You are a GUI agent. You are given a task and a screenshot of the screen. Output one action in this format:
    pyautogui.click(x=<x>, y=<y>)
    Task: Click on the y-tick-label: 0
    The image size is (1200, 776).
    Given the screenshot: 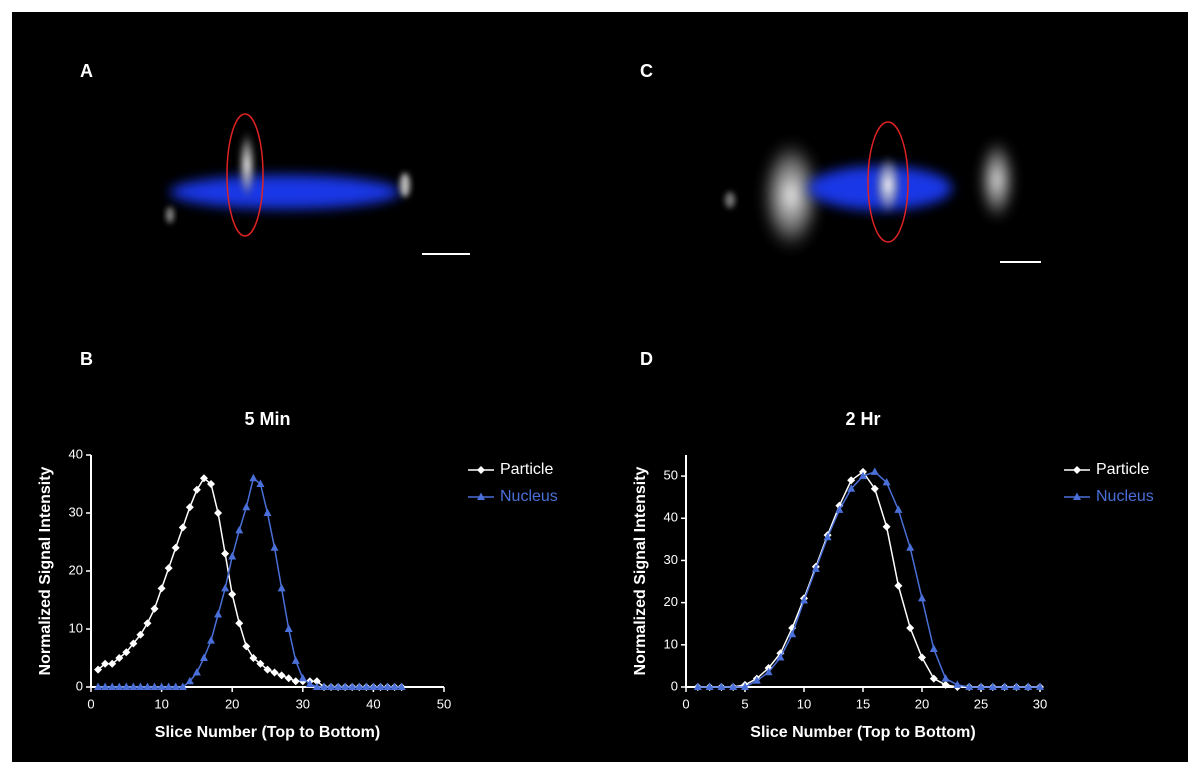 What is the action you would take?
    pyautogui.click(x=79, y=685)
    